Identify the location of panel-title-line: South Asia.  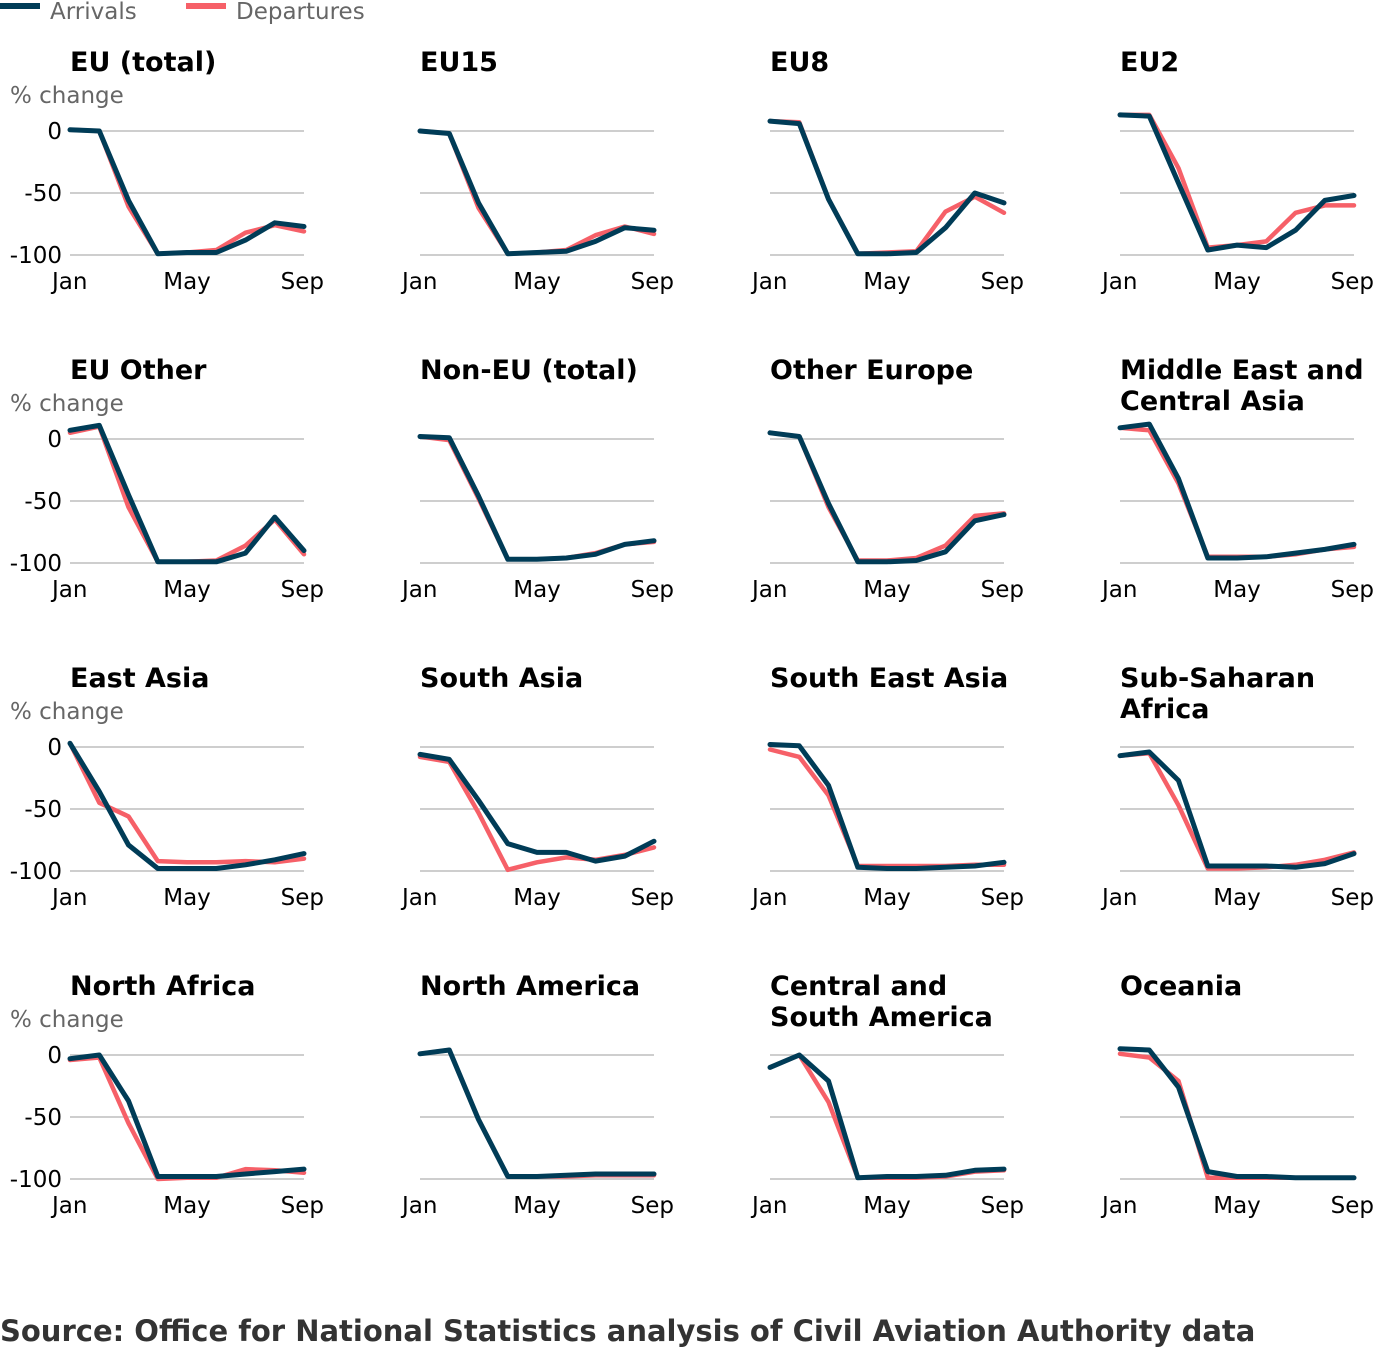
(501, 678).